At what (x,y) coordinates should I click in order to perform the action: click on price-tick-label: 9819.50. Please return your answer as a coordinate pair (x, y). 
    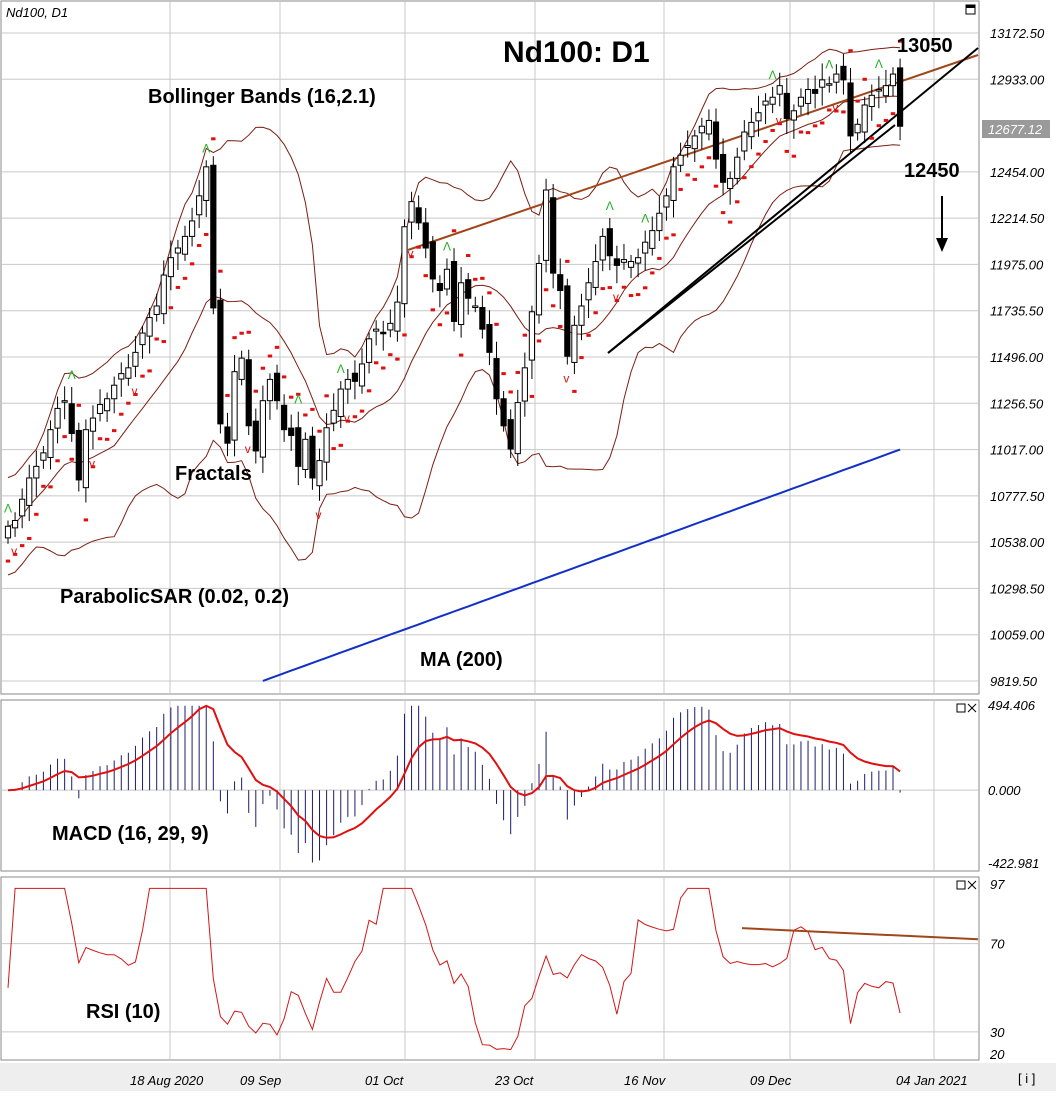
    Looking at the image, I should click on (1014, 681).